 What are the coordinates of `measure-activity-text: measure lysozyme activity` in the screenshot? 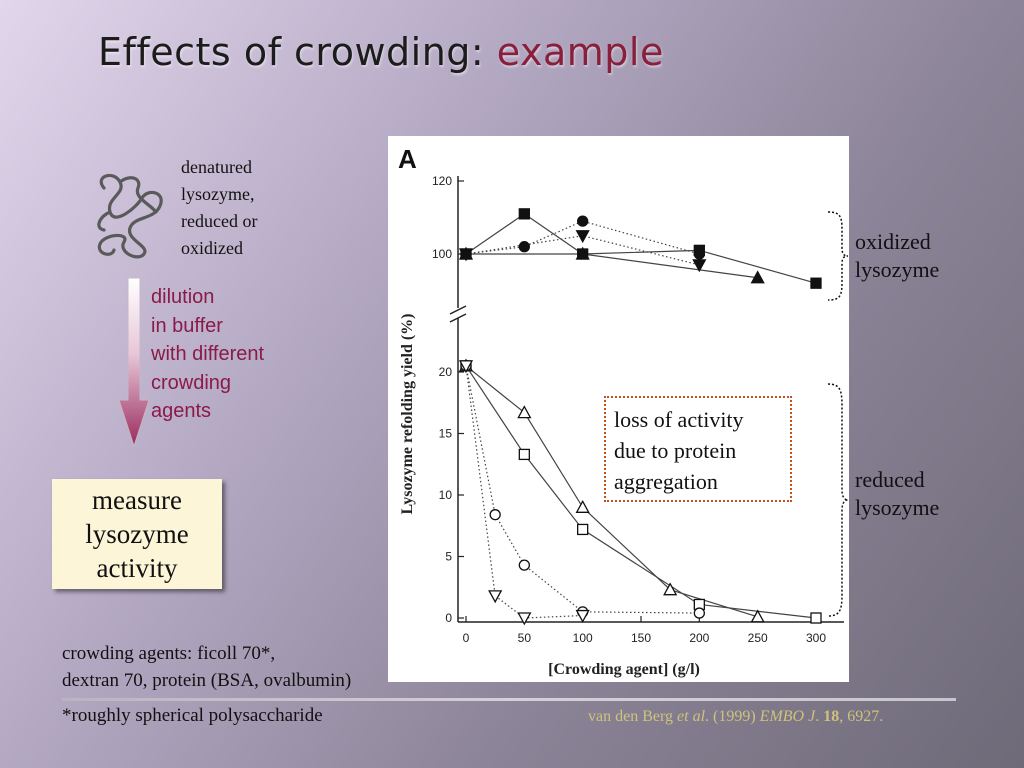 It's located at (136, 534).